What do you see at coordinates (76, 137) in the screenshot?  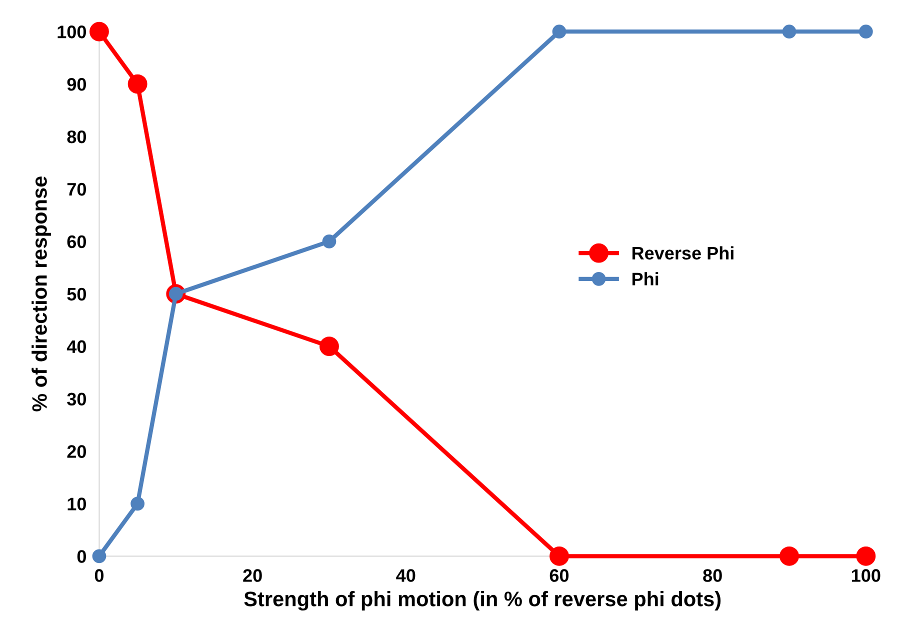 I see `y-tick-label: 80` at bounding box center [76, 137].